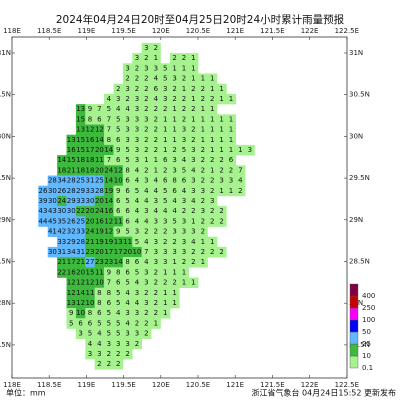 The height and width of the screenshot is (400, 400). I want to click on legend-label: 0.1, so click(367, 368).